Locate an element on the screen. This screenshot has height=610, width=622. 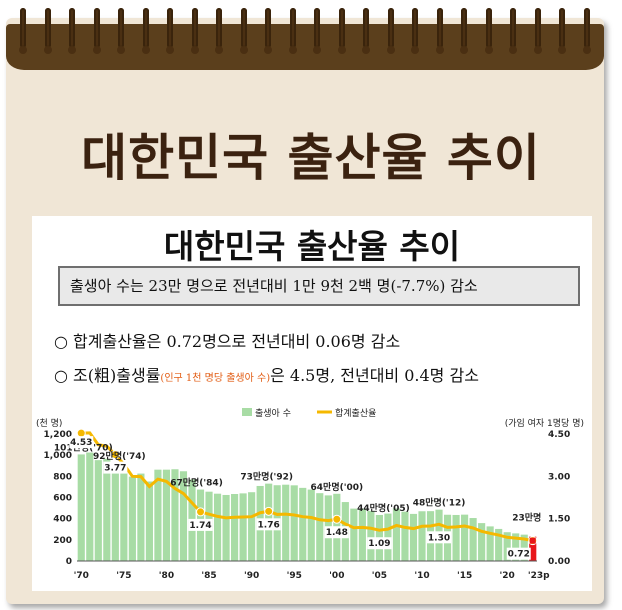
left-tick-label: 800 is located at coordinates (62, 477).